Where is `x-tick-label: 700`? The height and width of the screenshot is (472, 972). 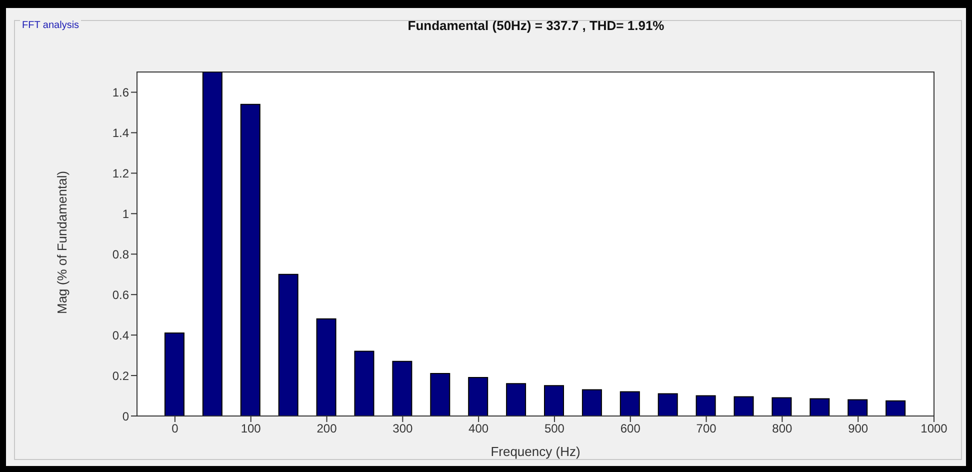 x-tick-label: 700 is located at coordinates (706, 429).